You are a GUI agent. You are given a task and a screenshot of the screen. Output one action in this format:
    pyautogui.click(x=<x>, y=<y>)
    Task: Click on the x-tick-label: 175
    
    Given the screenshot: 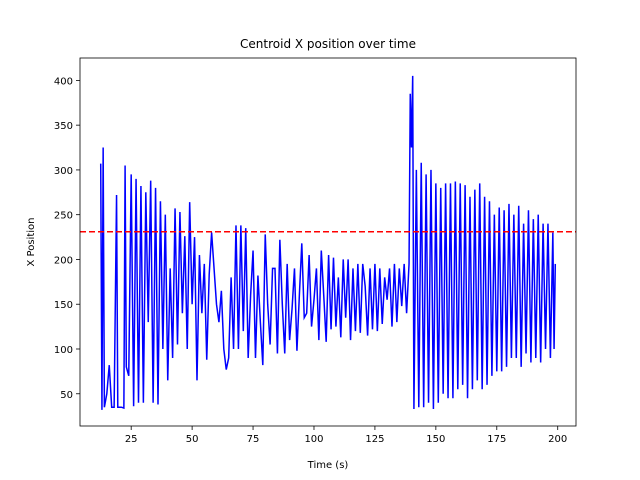 What is the action you would take?
    pyautogui.click(x=496, y=439)
    